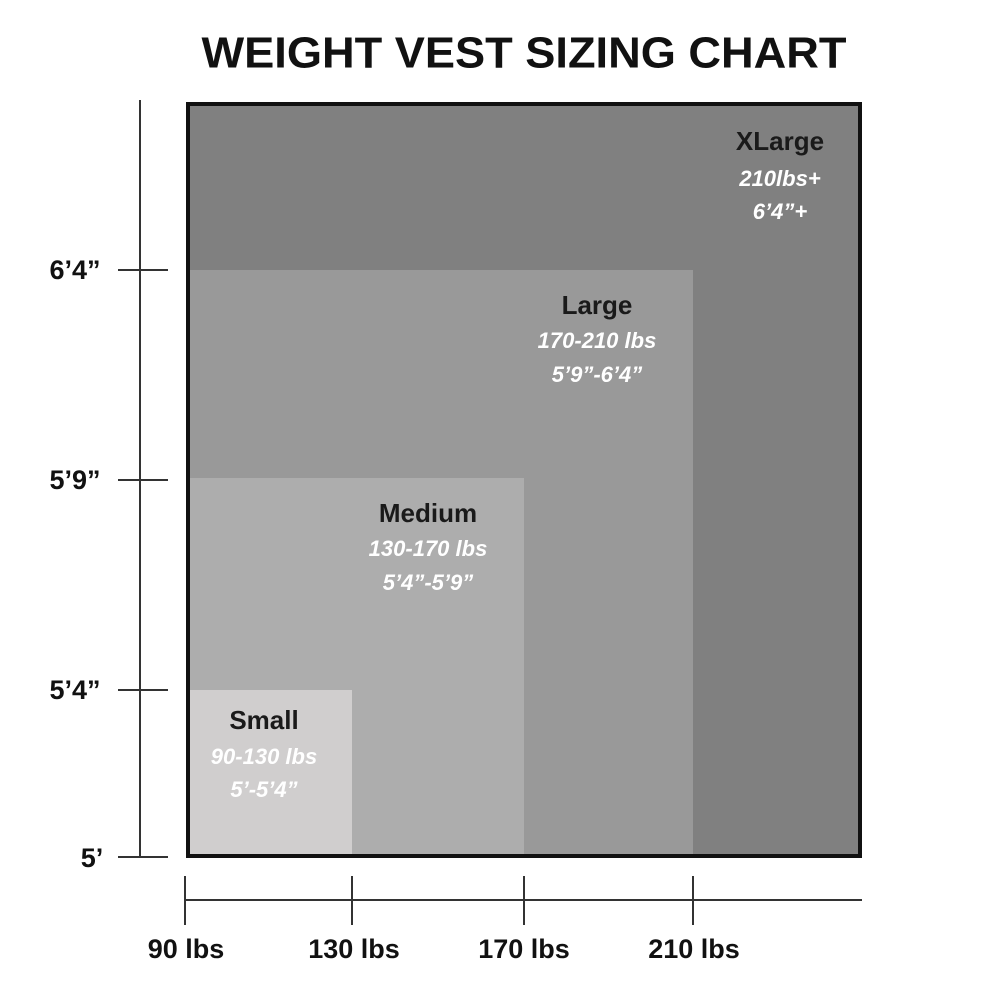  I want to click on small-region, so click(271, 772).